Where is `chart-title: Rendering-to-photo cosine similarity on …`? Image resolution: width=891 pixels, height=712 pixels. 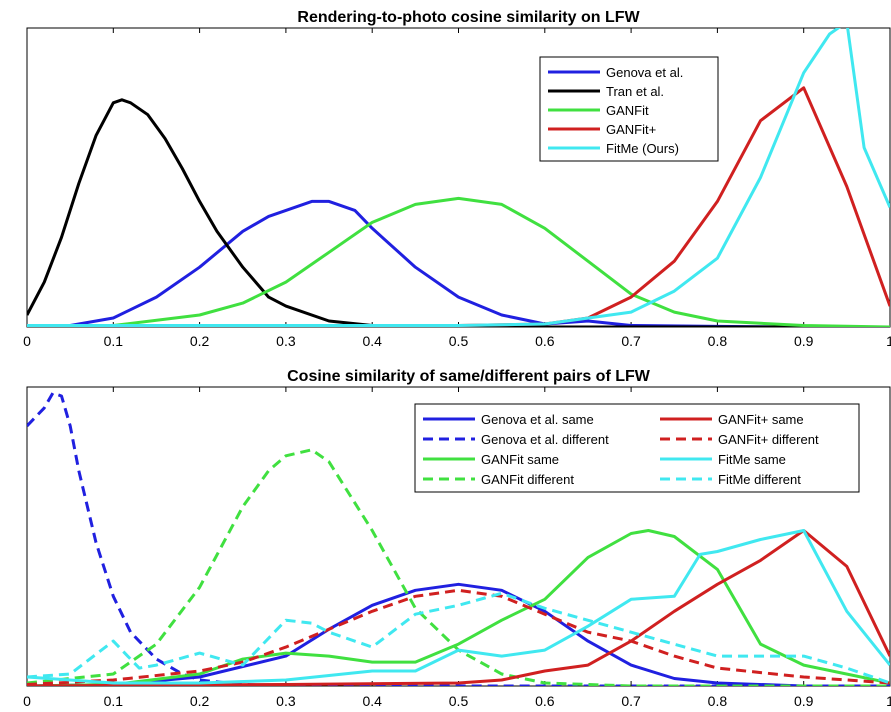 chart-title: Rendering-to-photo cosine similarity on … is located at coordinates (468, 17).